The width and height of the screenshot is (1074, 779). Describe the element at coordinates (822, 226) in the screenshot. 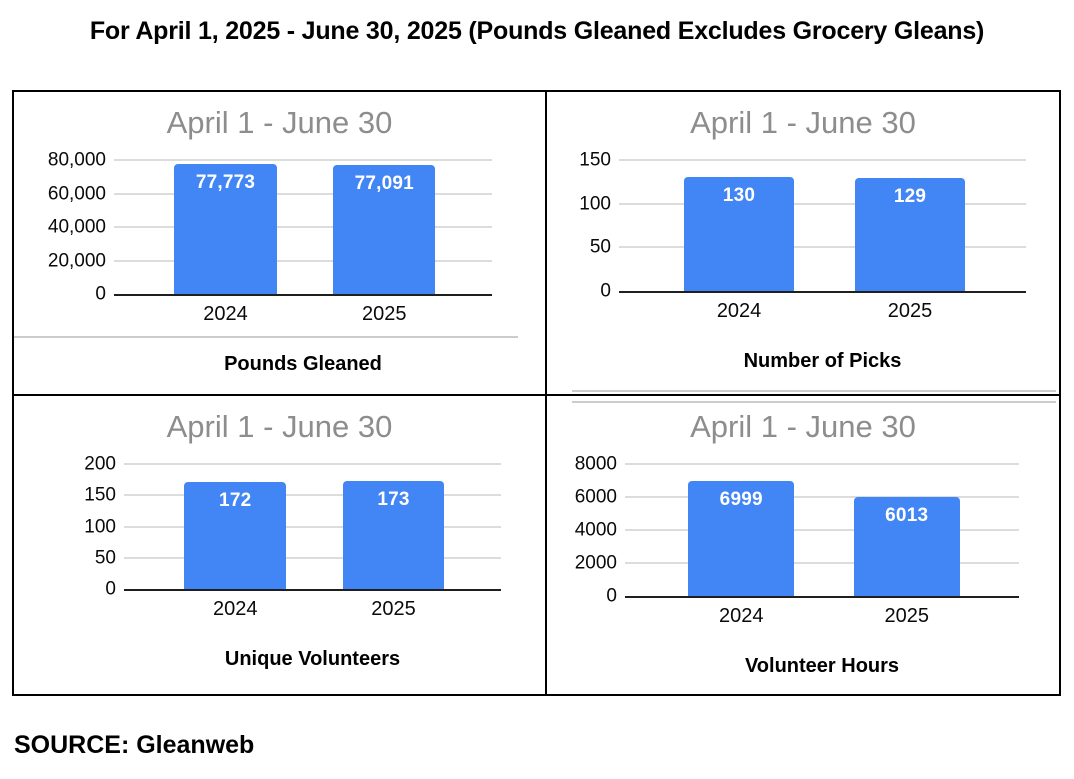

I see `plot-area: 130 129` at that location.